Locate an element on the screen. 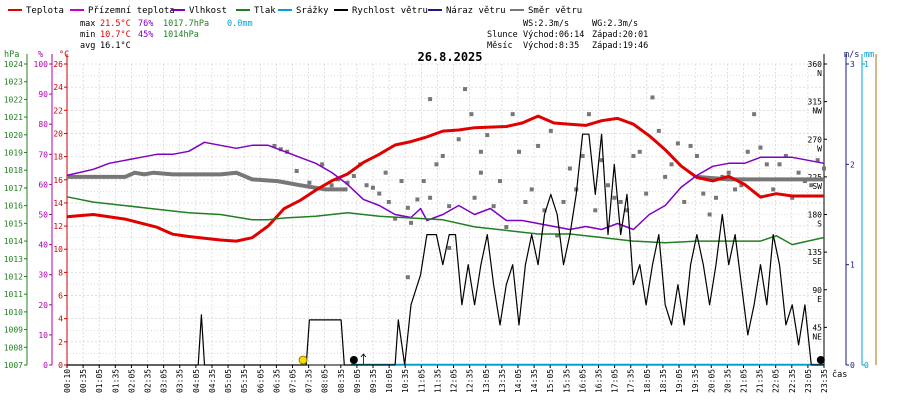  humidity-tick-label: 50 is located at coordinates (43, 215).